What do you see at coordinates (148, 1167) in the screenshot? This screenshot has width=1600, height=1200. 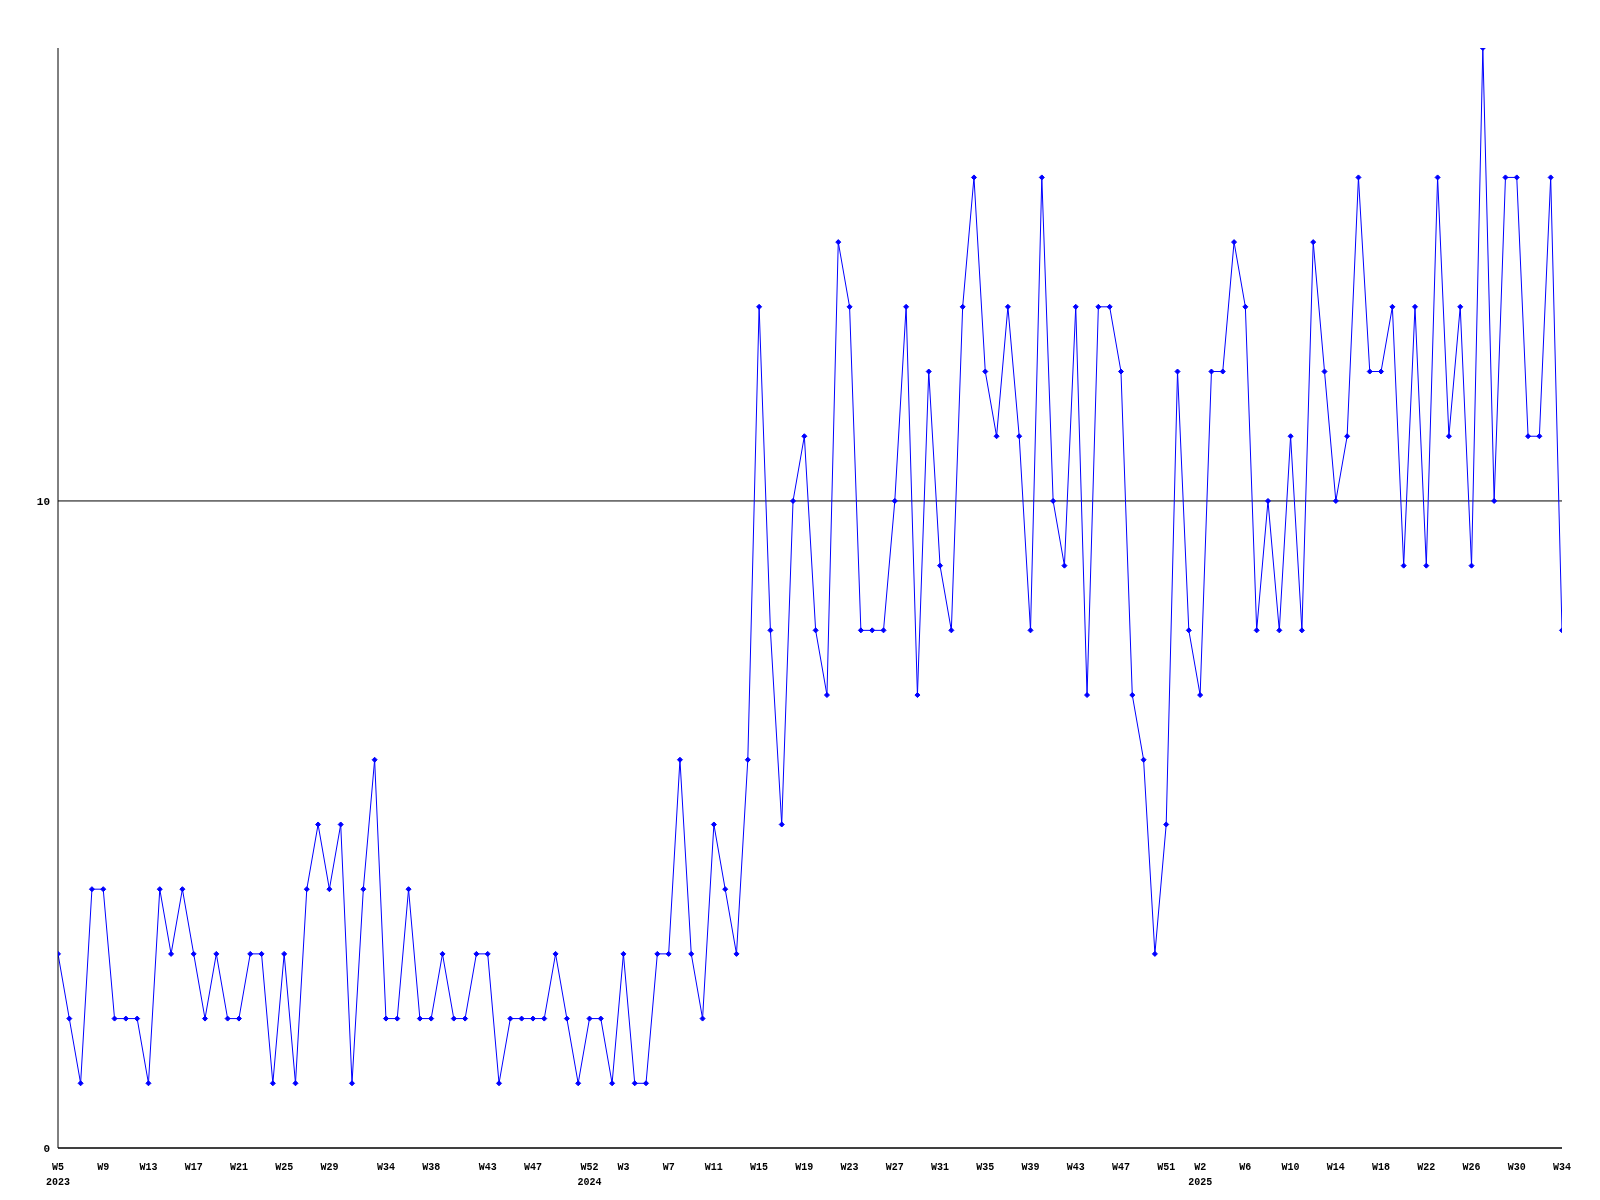 I see `x-tick-label: W13` at bounding box center [148, 1167].